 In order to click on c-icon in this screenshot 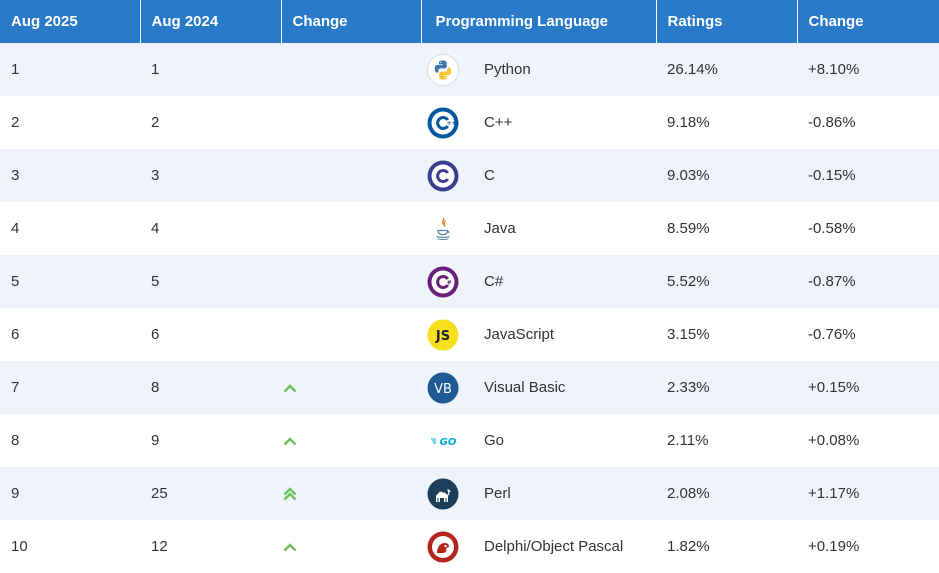, I will do `click(443, 175)`.